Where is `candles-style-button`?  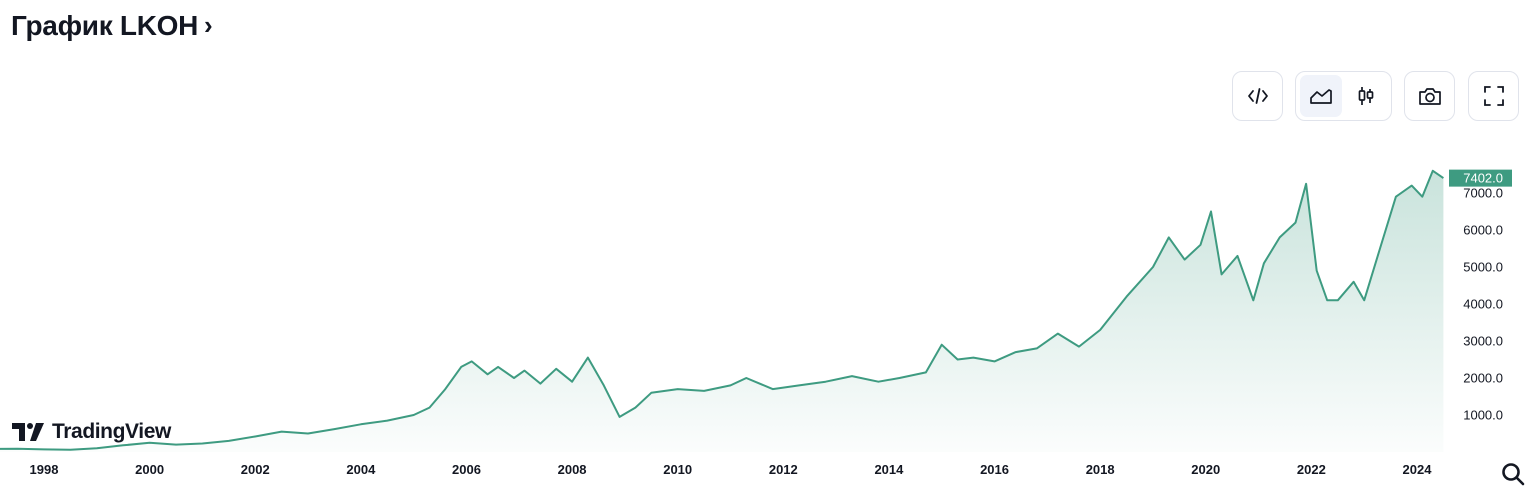
candles-style-button is located at coordinates (1367, 96).